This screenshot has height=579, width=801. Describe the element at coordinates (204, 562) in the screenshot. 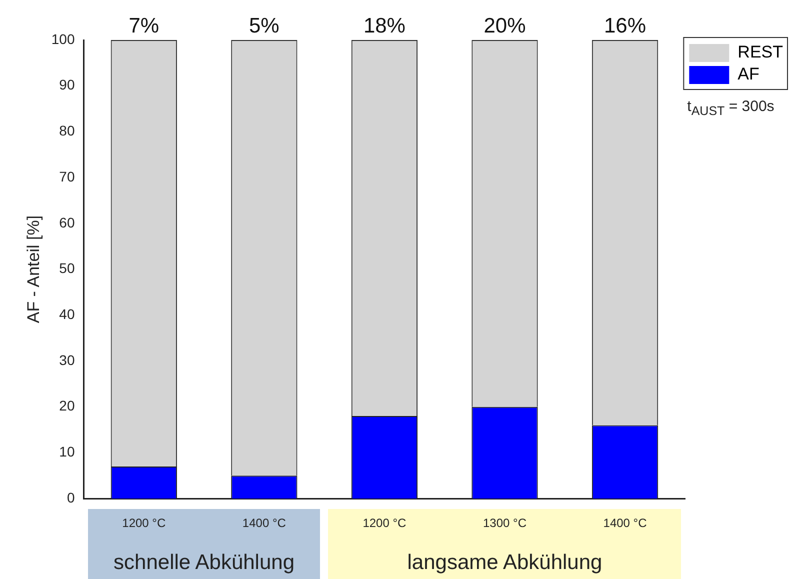

I see `text: schnelle Abkühlung` at that location.